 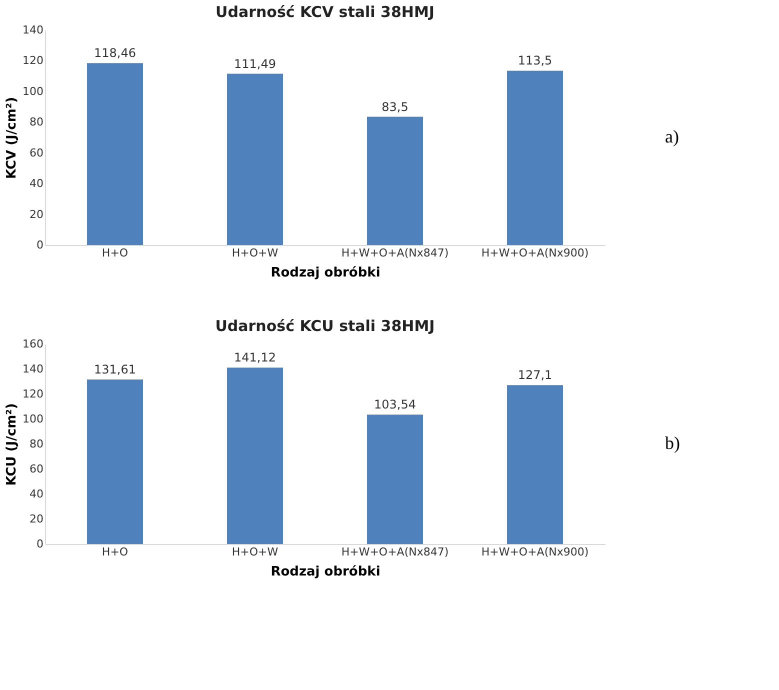 What do you see at coordinates (115, 53) in the screenshot?
I see `data-label: 118,46` at bounding box center [115, 53].